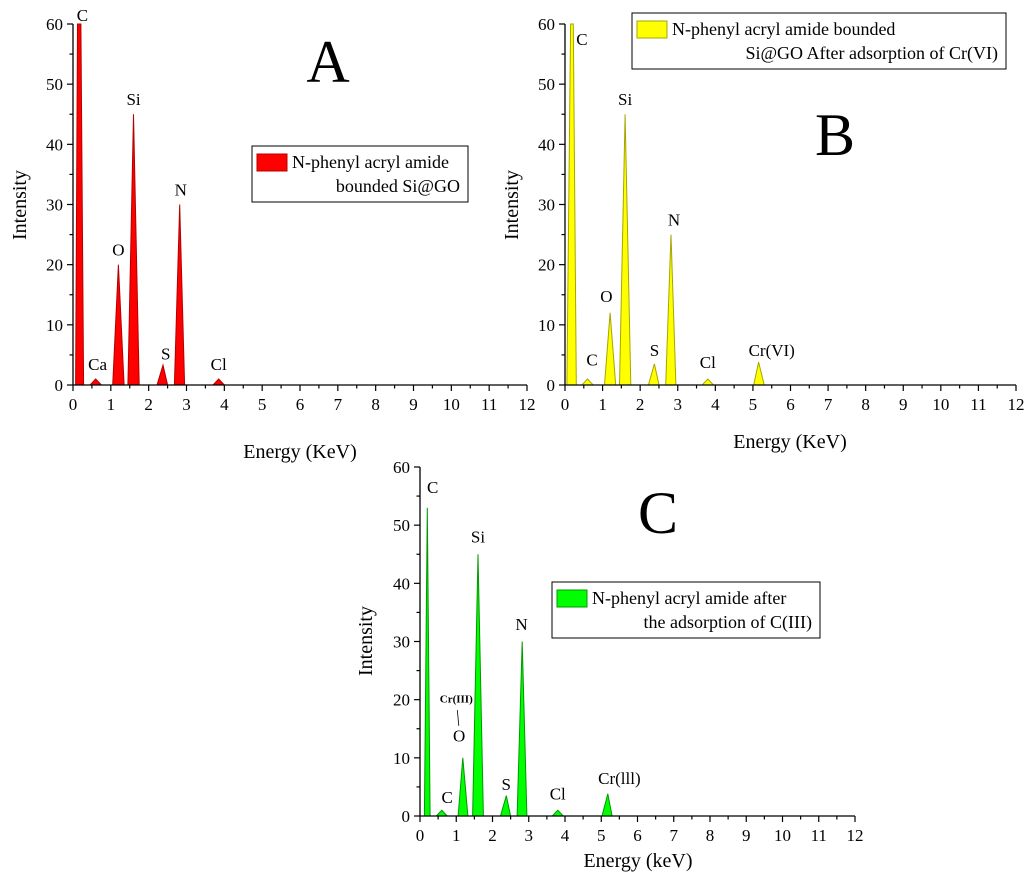 The image size is (1028, 878). Describe the element at coordinates (783, 29) in the screenshot. I see `legend-entry: N-phenyl acryl amide bounded` at that location.